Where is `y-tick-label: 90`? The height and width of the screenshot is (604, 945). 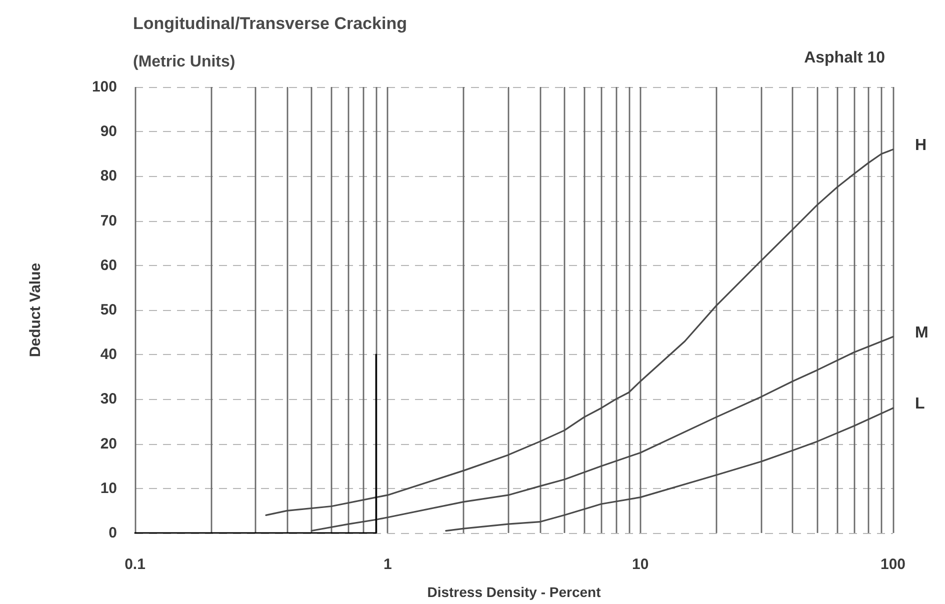
y-tick-label: 90 is located at coordinates (108, 131).